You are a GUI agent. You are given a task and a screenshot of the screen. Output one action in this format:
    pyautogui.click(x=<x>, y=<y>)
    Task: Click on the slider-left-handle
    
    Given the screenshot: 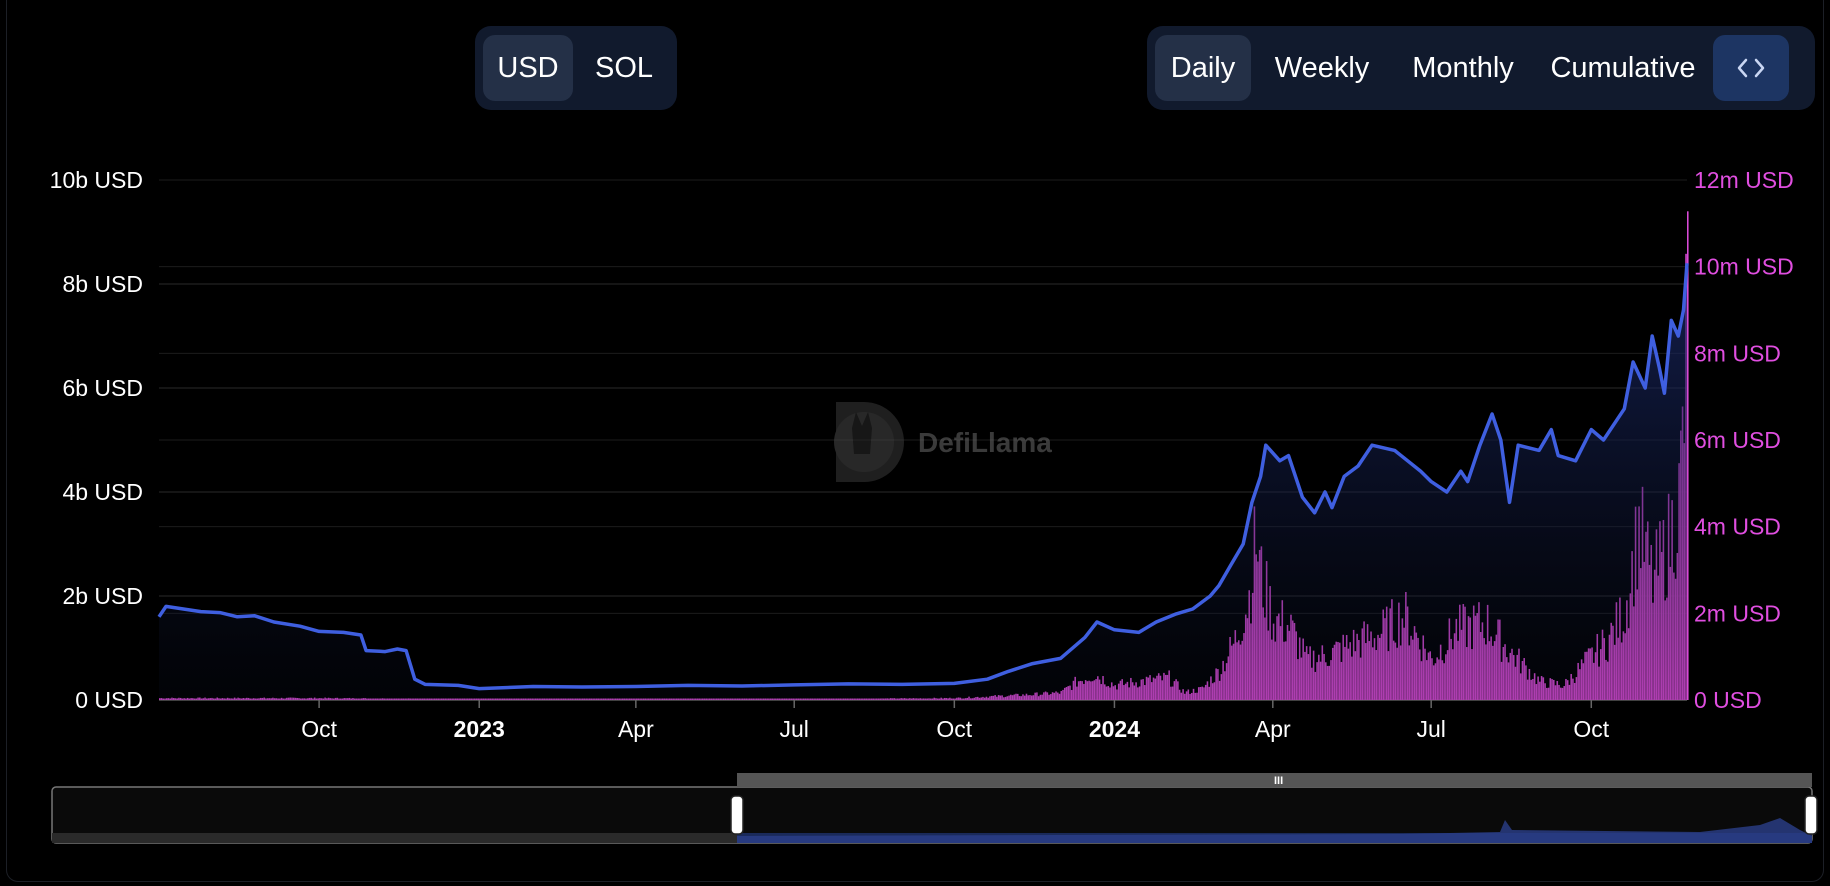 What is the action you would take?
    pyautogui.click(x=737, y=815)
    